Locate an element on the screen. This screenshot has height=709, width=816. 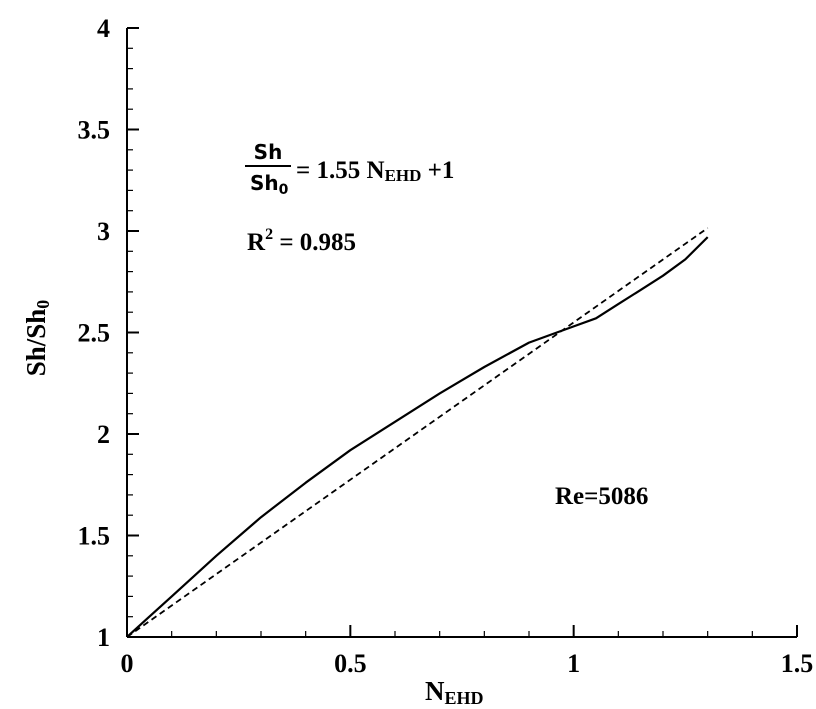
x-axis-title-main: N is located at coordinates (435, 691).